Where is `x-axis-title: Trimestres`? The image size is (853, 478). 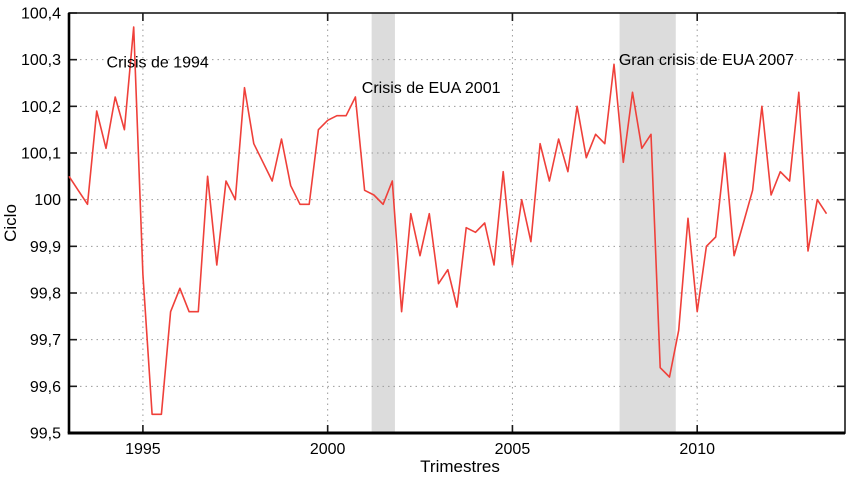
x-axis-title: Trimestres is located at coordinates (460, 466).